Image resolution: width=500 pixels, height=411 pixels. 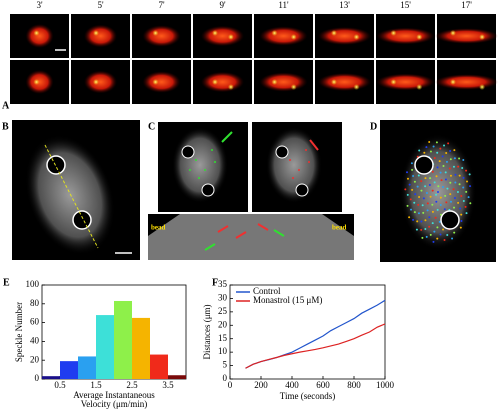 What do you see at coordinates (230, 385) in the screenshot?
I see `x-tick-label: 0` at bounding box center [230, 385].